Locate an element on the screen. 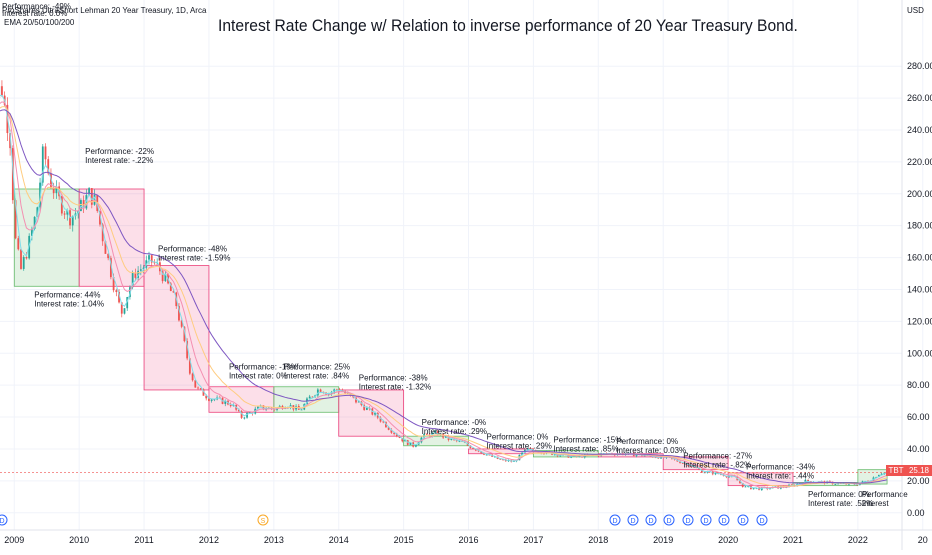 This screenshot has width=932, height=555. x-tick-label: 2012 is located at coordinates (209, 540).